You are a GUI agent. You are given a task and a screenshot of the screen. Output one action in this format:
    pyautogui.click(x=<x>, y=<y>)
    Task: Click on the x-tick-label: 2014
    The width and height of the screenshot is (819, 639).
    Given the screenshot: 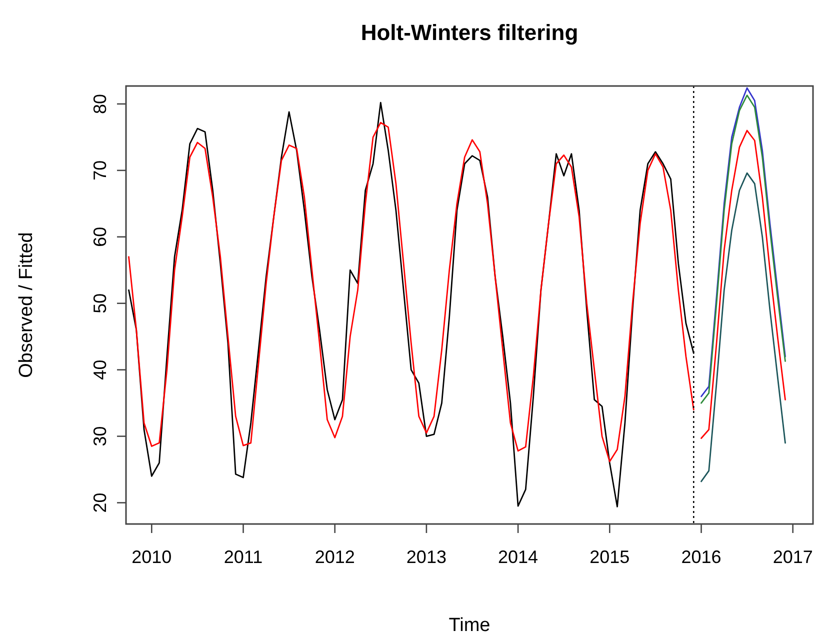 What is the action you would take?
    pyautogui.click(x=518, y=557)
    